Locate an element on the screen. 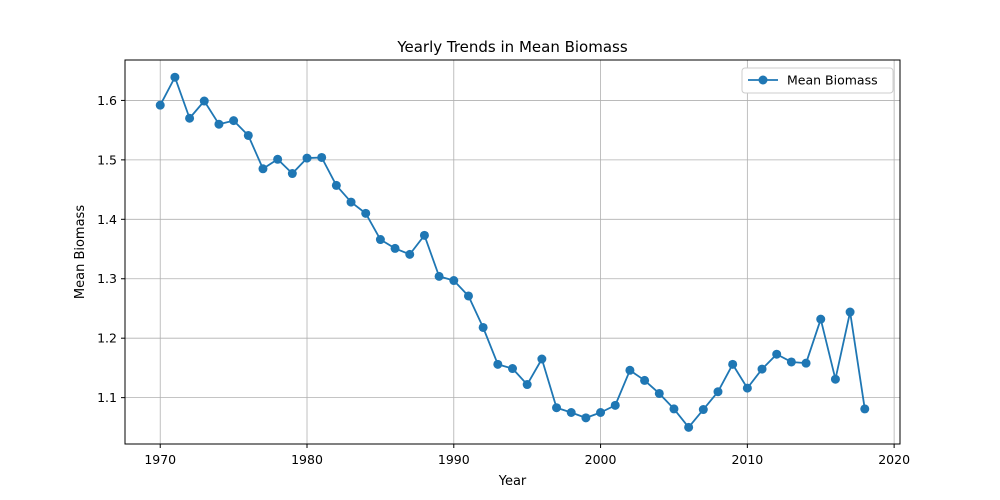 Image resolution: width=1000 pixels, height=500 pixels. y-tick-label: 1.4 is located at coordinates (107, 219).